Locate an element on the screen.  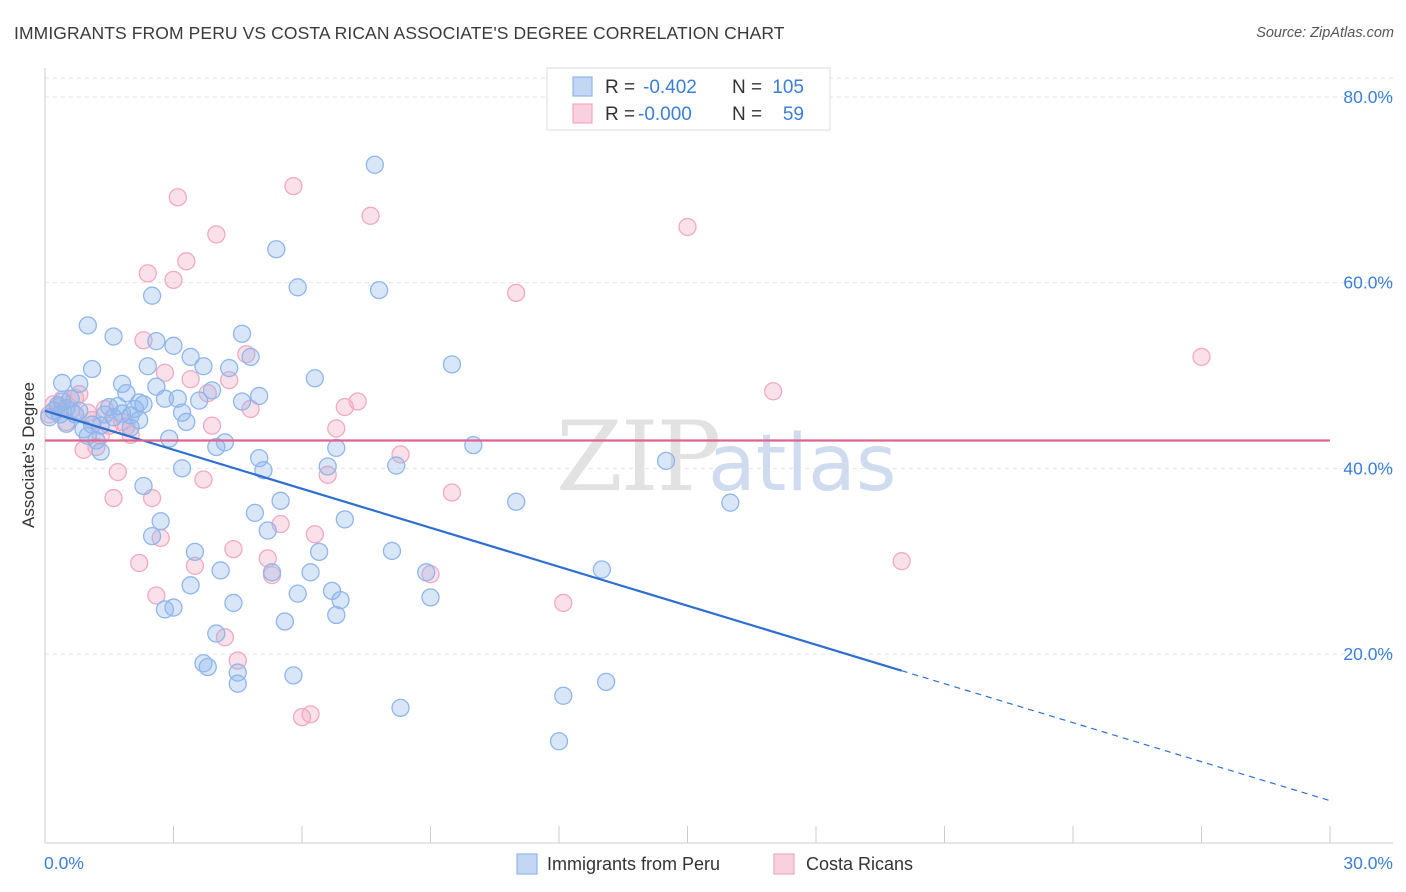
x-tick-labels: 0.0% 30.0% is located at coordinates (718, 863).